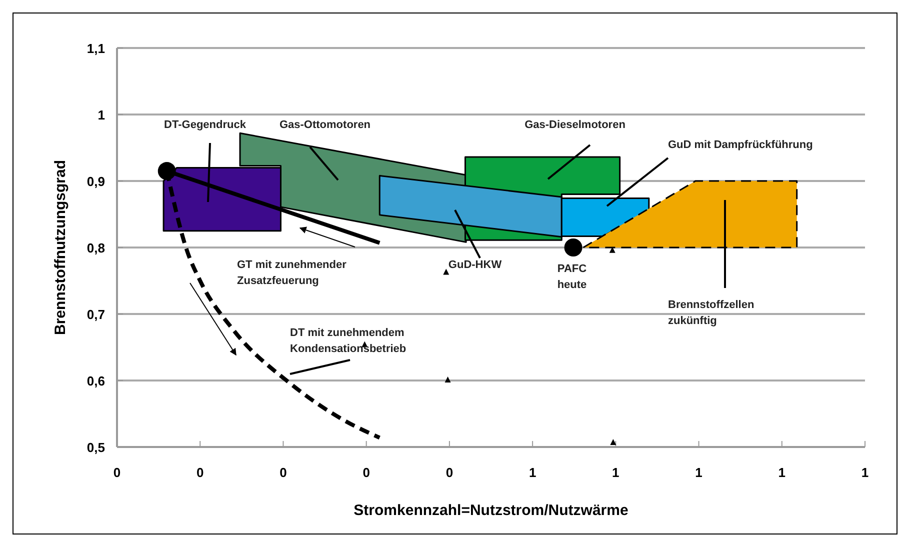 The height and width of the screenshot is (547, 910). I want to click on y-tick-label: 0,7, so click(95, 314).